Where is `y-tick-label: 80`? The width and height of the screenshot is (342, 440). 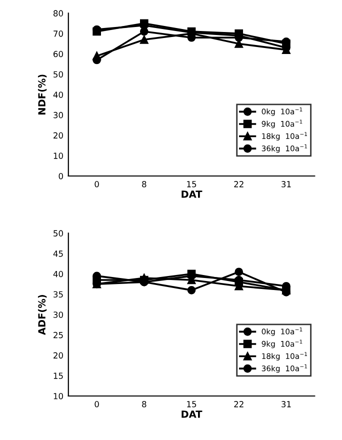 y-tick-label: 80 is located at coordinates (58, 13).